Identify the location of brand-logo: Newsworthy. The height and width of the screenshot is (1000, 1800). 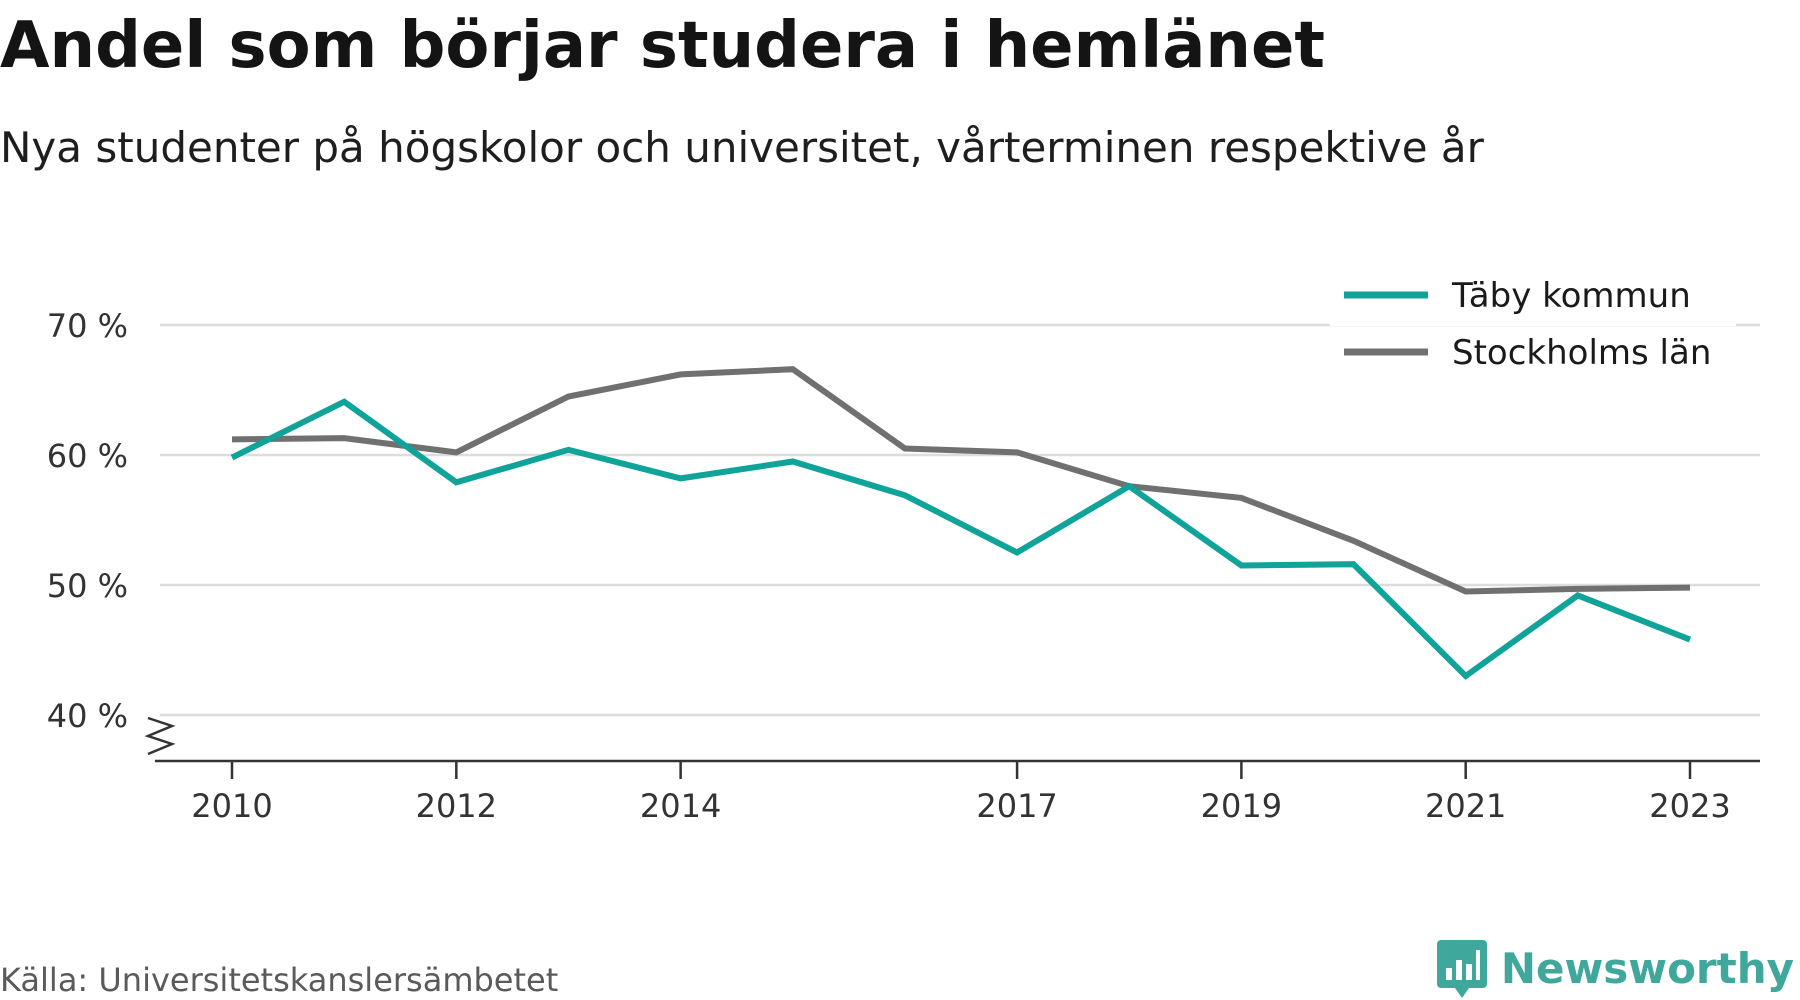
(1615, 969).